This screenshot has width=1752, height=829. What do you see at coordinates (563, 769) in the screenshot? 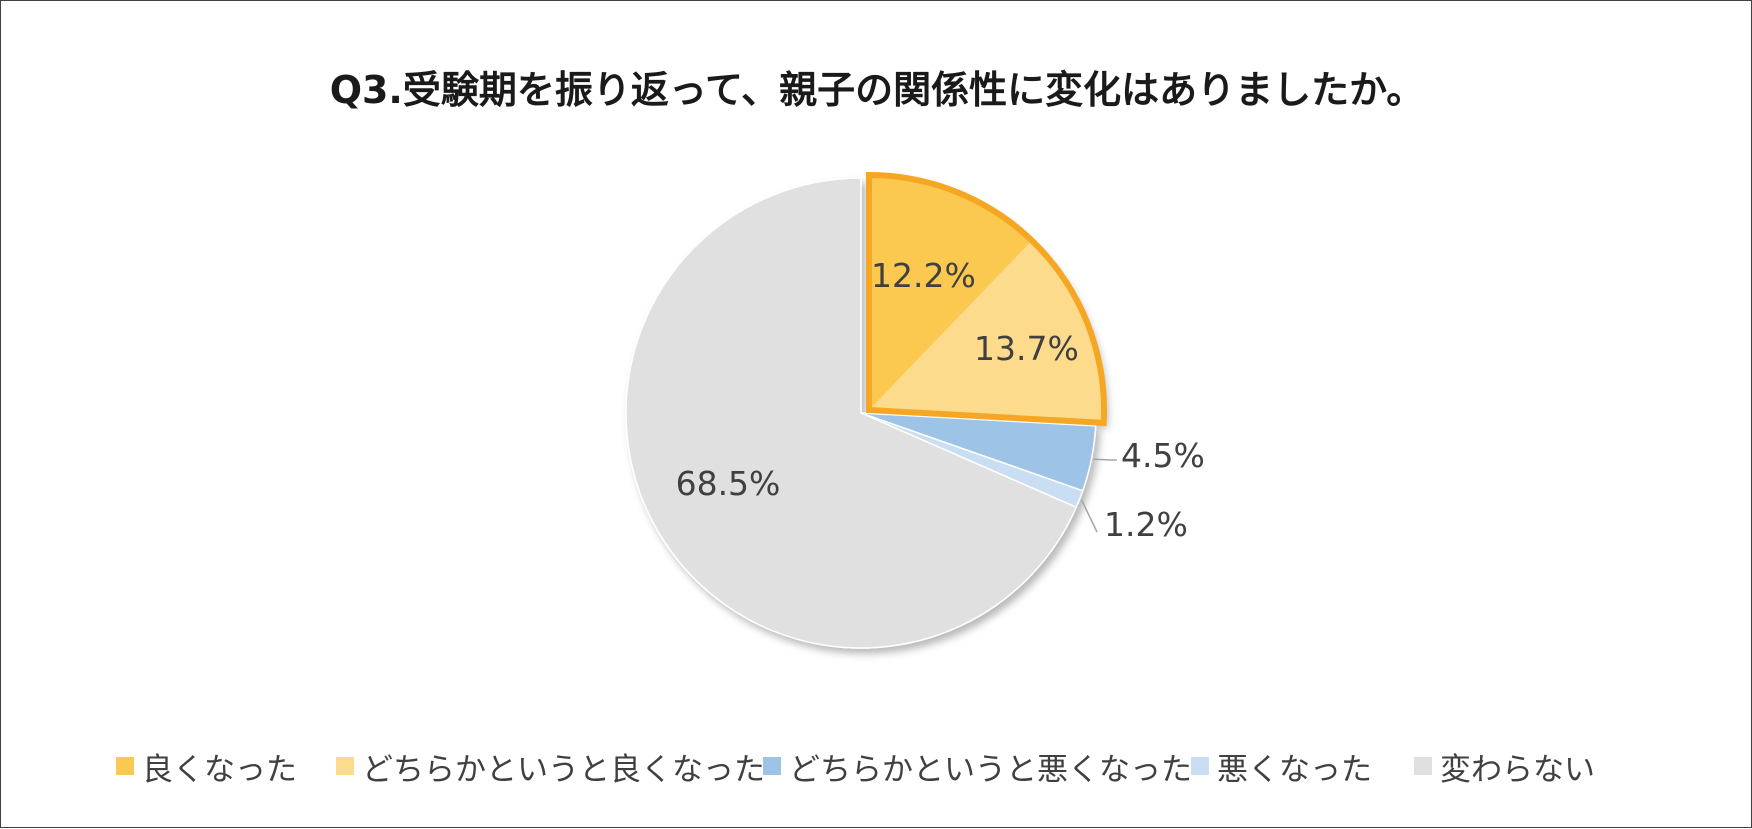
I see `legend-label: どちらかというと良くなった` at bounding box center [563, 769].